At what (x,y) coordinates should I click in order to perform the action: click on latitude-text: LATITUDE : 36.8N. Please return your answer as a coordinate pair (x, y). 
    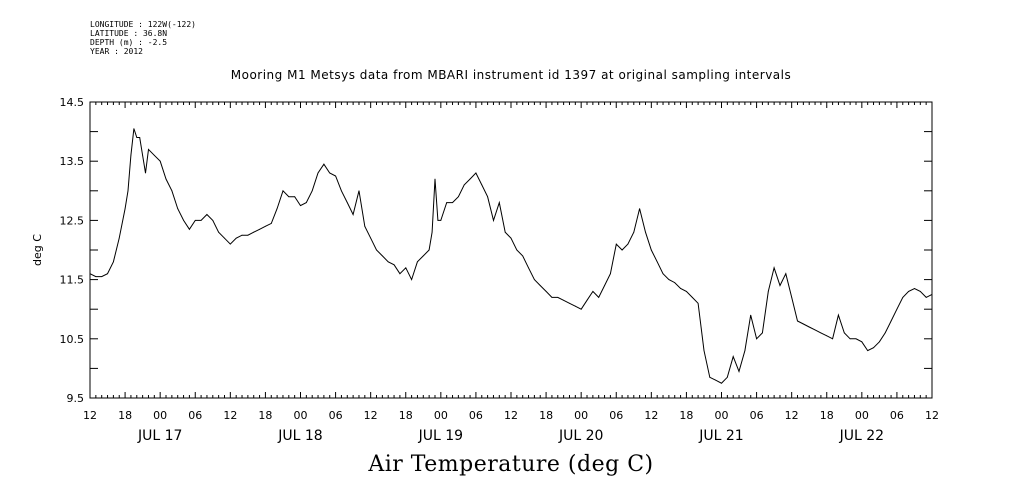
    Looking at the image, I should click on (129, 33).